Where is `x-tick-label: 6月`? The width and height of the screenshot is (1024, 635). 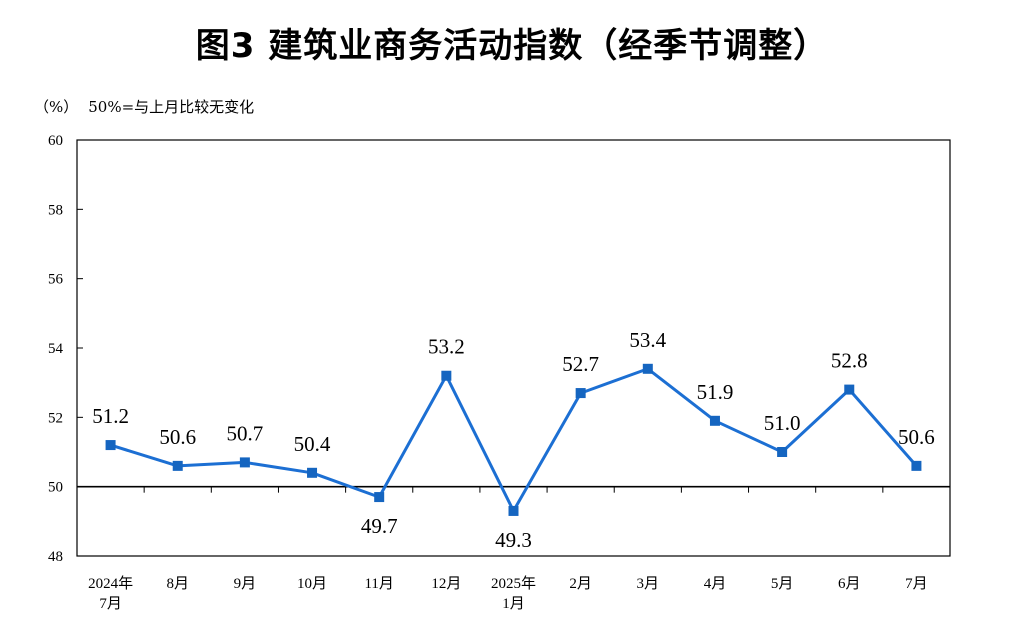 x-tick-label: 6月 is located at coordinates (849, 584).